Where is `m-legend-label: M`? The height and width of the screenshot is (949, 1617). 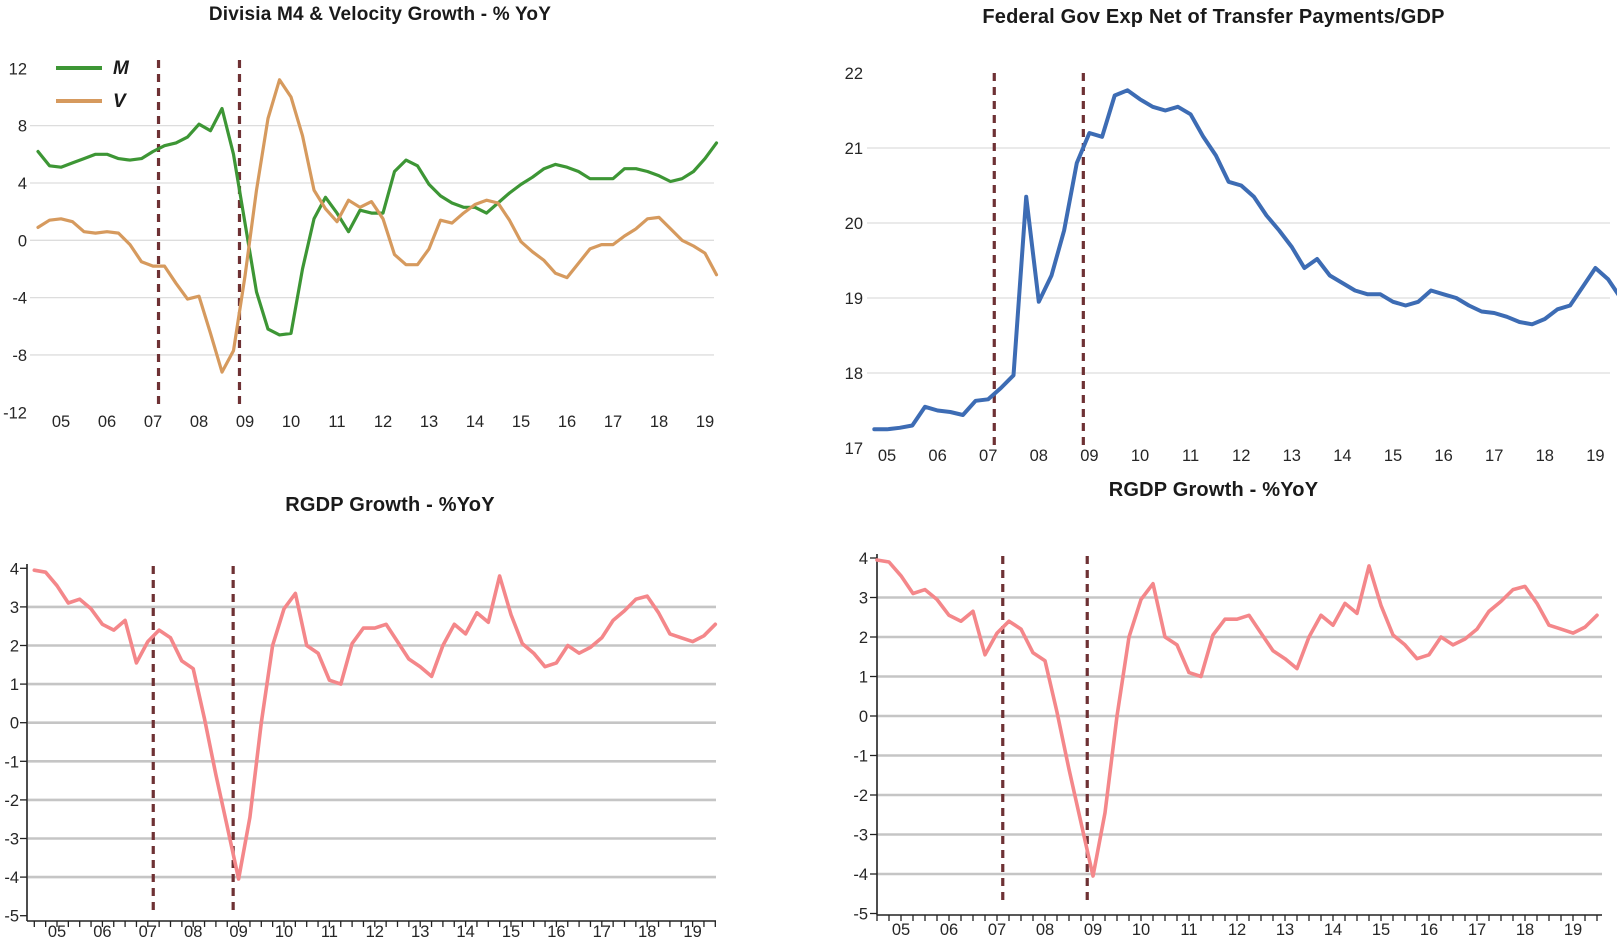
m-legend-label: M is located at coordinates (121, 68).